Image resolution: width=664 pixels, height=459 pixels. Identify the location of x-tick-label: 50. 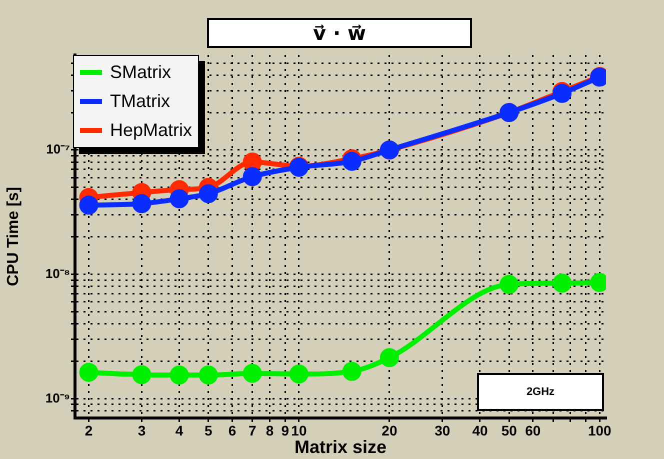
(509, 430).